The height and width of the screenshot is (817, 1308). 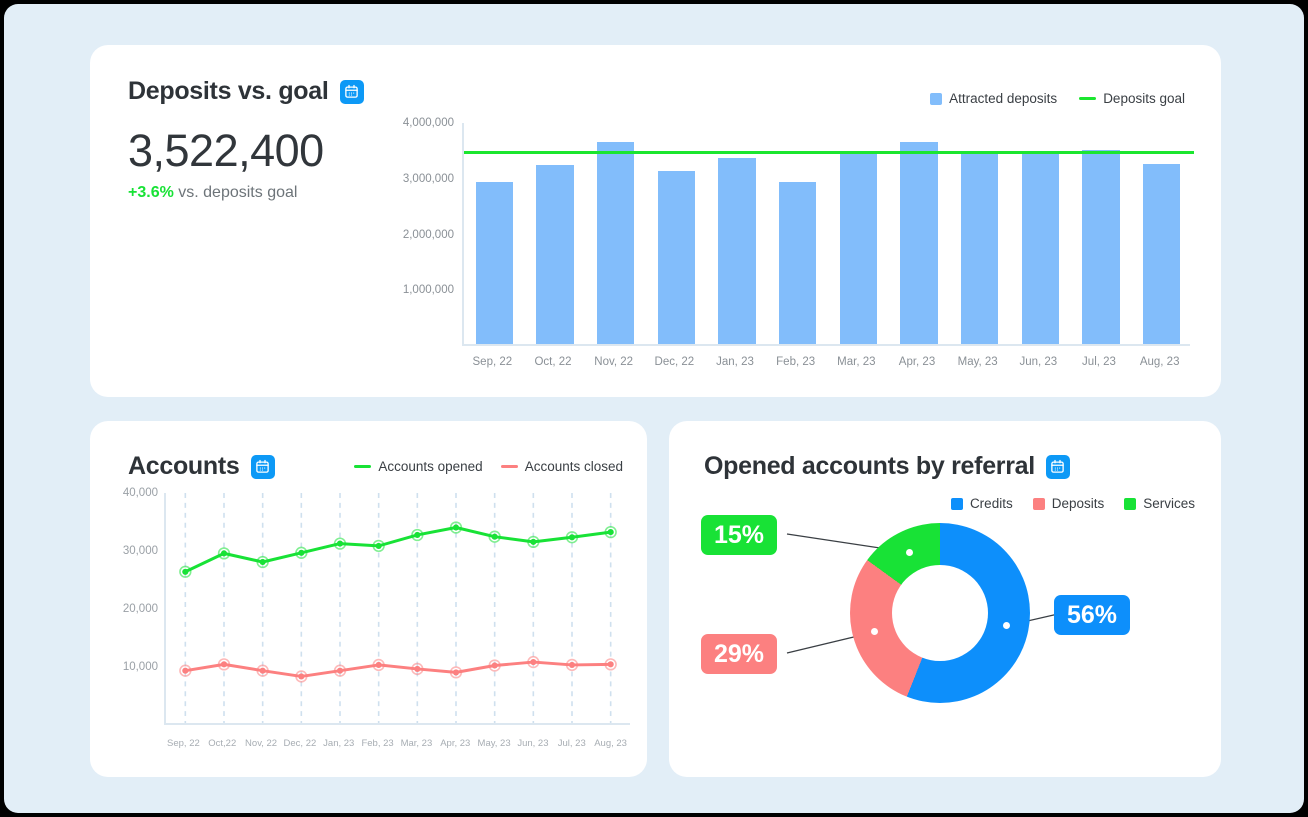 I want to click on legend-item: Deposits, so click(x=1068, y=503).